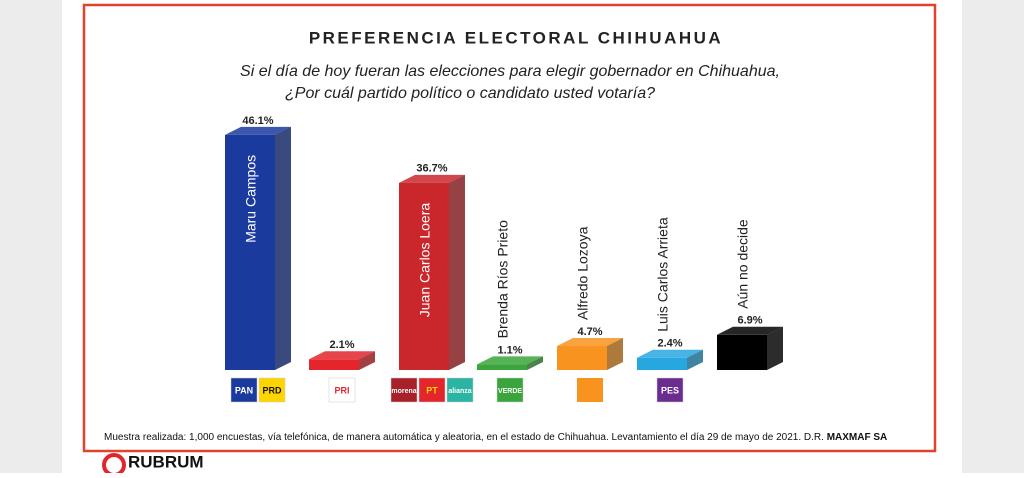  I want to click on party-logo-text: PES, so click(670, 390).